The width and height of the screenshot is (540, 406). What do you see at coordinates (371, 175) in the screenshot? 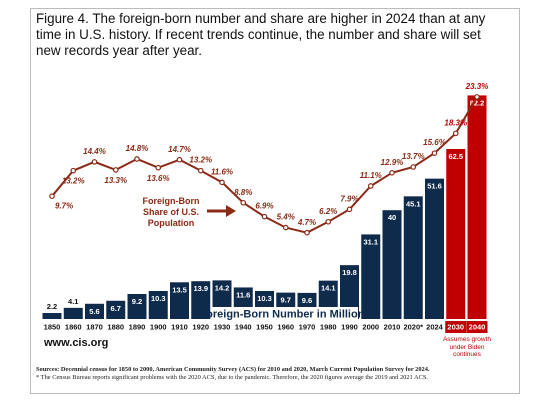
I see `share-label: 11.1%` at bounding box center [371, 175].